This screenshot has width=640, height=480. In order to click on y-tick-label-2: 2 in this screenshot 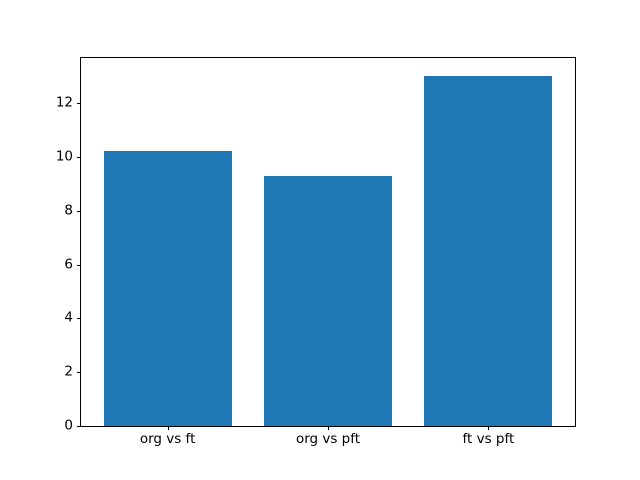, I will do `click(68, 371)`.